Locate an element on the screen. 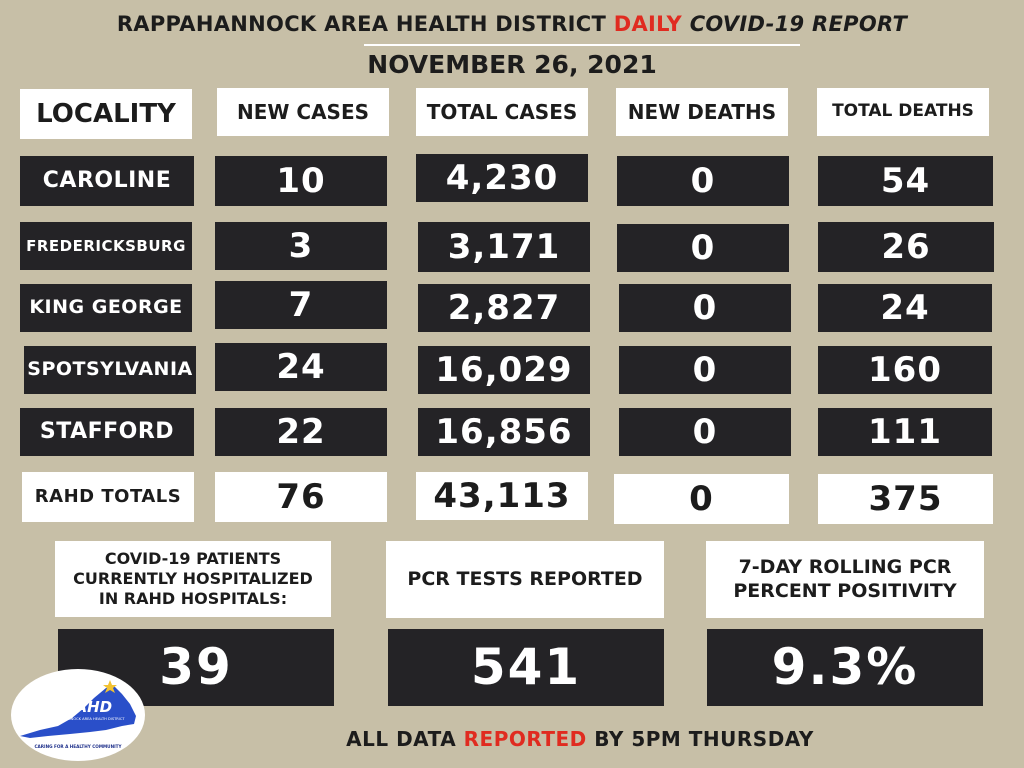 This screenshot has width=1024, height=768. totals-new-cases: 76 is located at coordinates (301, 497).